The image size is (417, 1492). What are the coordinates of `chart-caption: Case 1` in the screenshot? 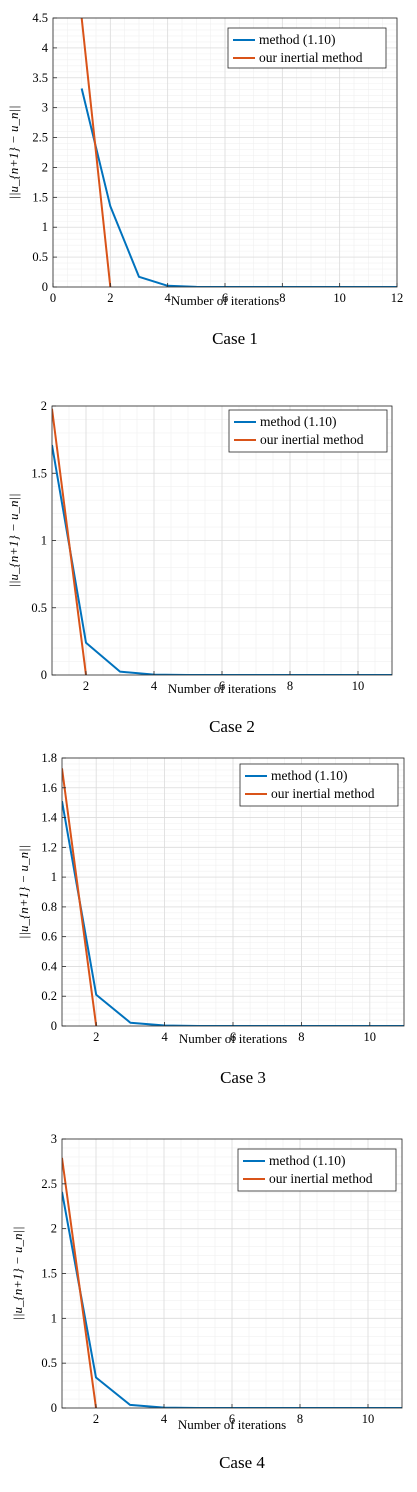 It's located at (235, 338).